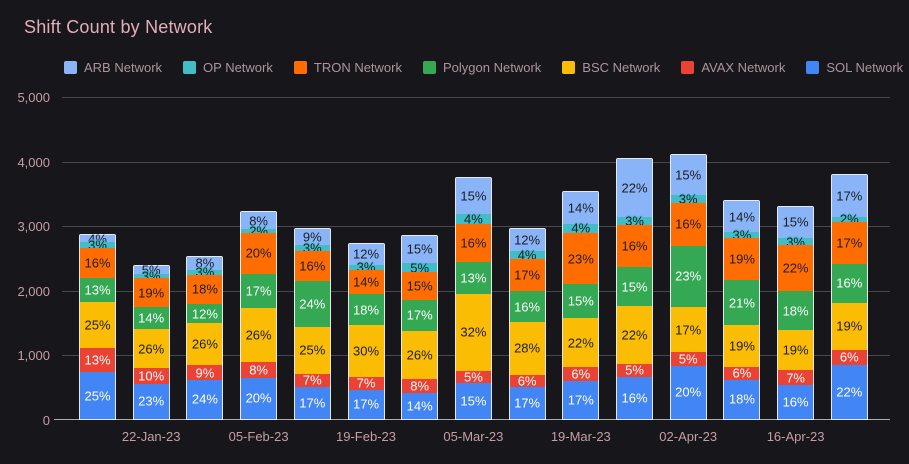 The image size is (909, 464). I want to click on segment-arb-network: 4%, so click(97, 238).